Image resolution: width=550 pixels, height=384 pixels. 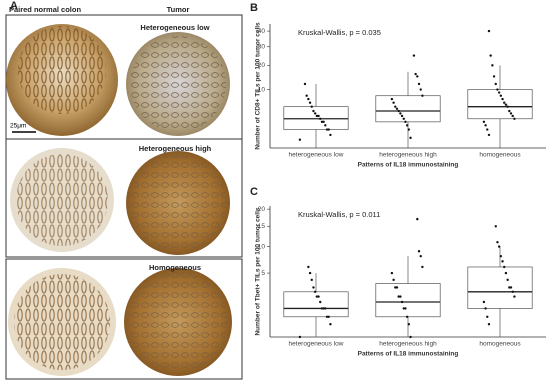 What do you see at coordinates (316, 344) in the screenshot?
I see `x-tick-label: heterogeneous low` at bounding box center [316, 344].